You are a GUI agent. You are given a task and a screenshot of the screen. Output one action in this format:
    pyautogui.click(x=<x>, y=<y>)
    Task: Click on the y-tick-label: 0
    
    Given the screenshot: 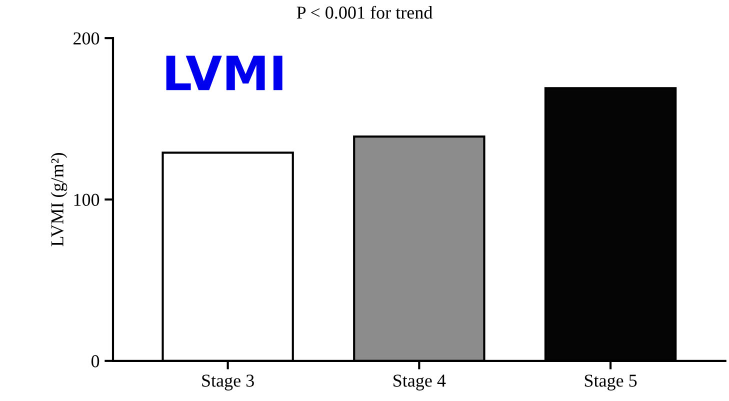 What is the action you would take?
    pyautogui.click(x=95, y=361)
    